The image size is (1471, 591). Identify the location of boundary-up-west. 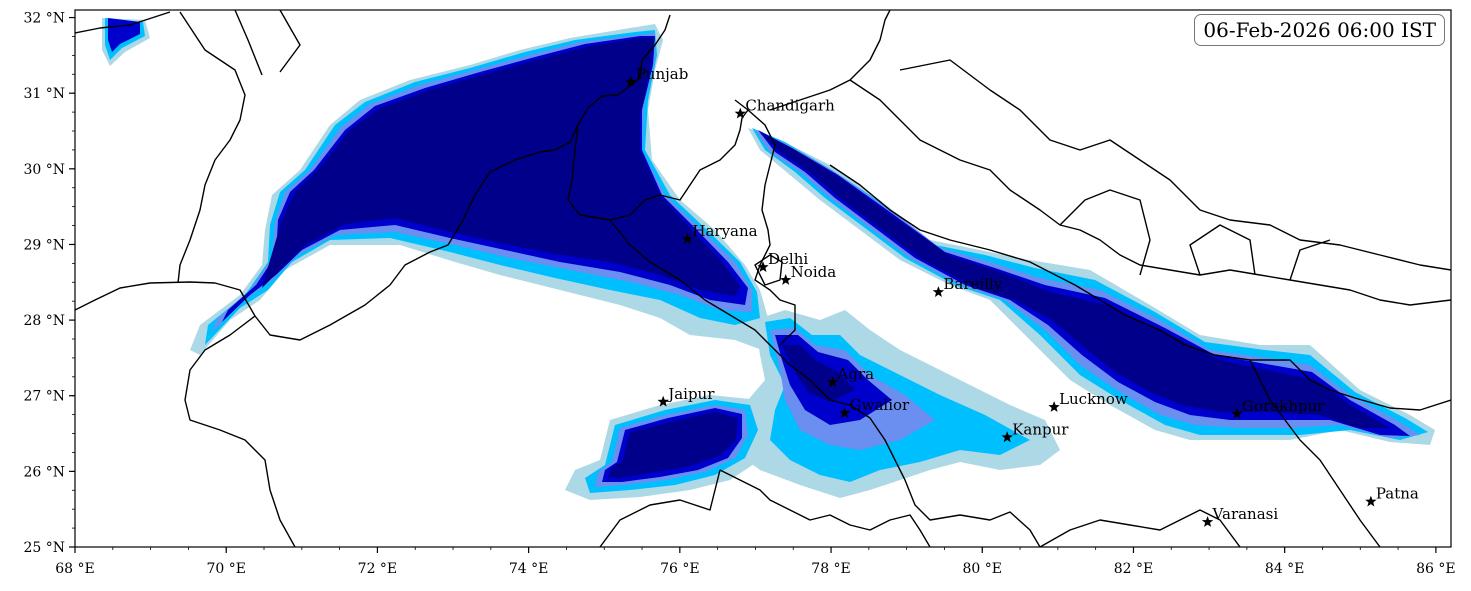
(771, 227).